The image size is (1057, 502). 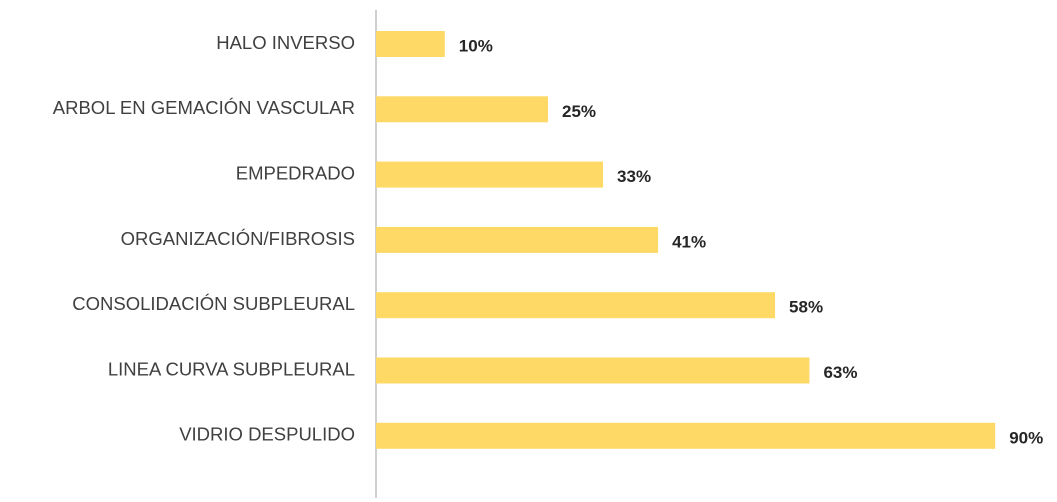 I want to click on value-label: 25%, so click(x=579, y=111).